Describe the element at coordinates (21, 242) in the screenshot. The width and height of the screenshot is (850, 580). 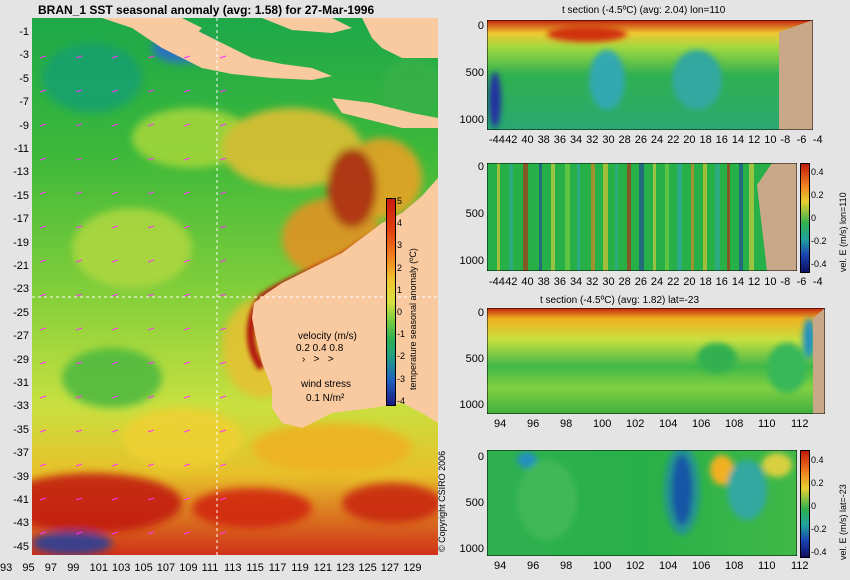
I see `map-lat-tick: -19` at that location.